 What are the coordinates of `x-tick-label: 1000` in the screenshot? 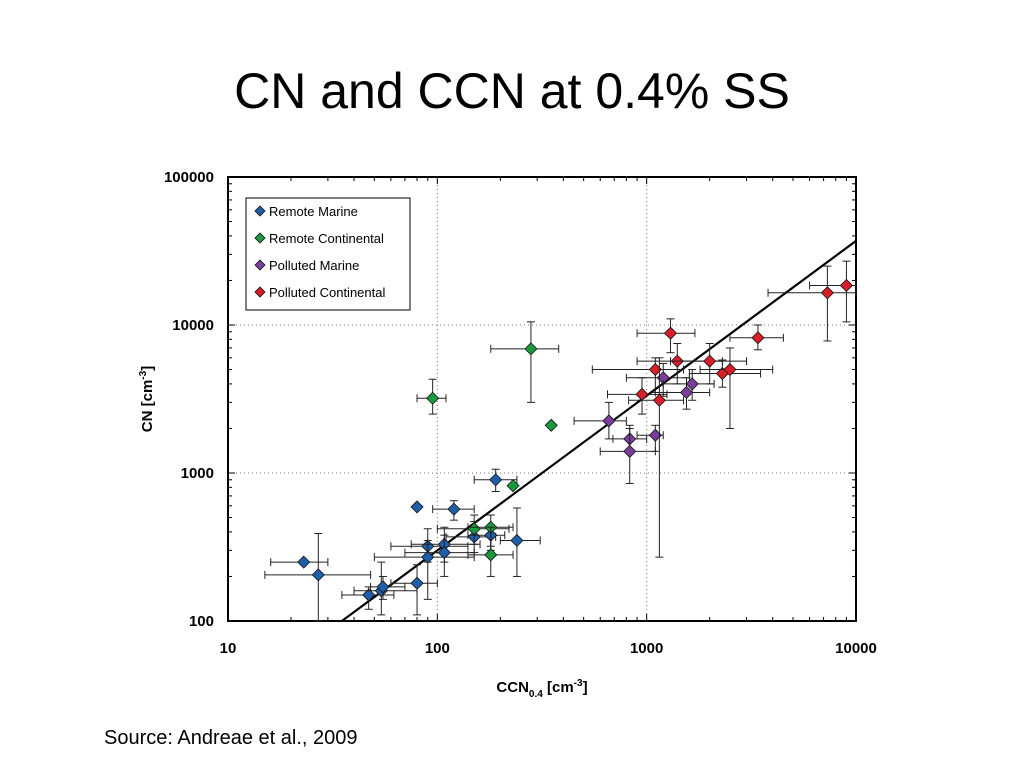 It's located at (646, 648).